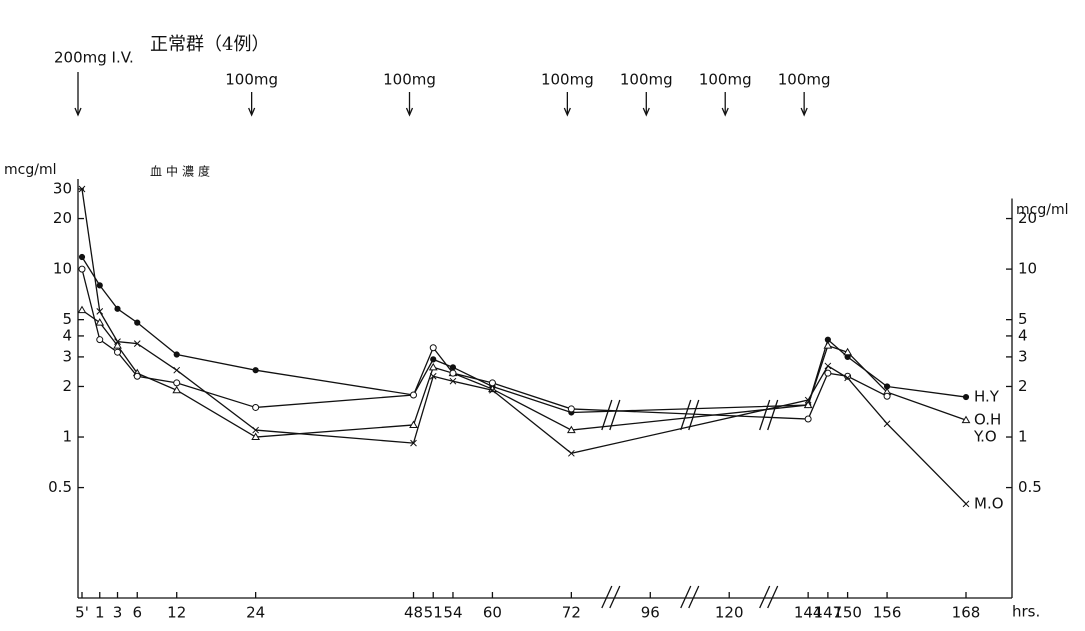 Image resolution: width=1085 pixels, height=631 pixels. Describe the element at coordinates (989, 503) in the screenshot. I see `legend-label: M.O` at that location.